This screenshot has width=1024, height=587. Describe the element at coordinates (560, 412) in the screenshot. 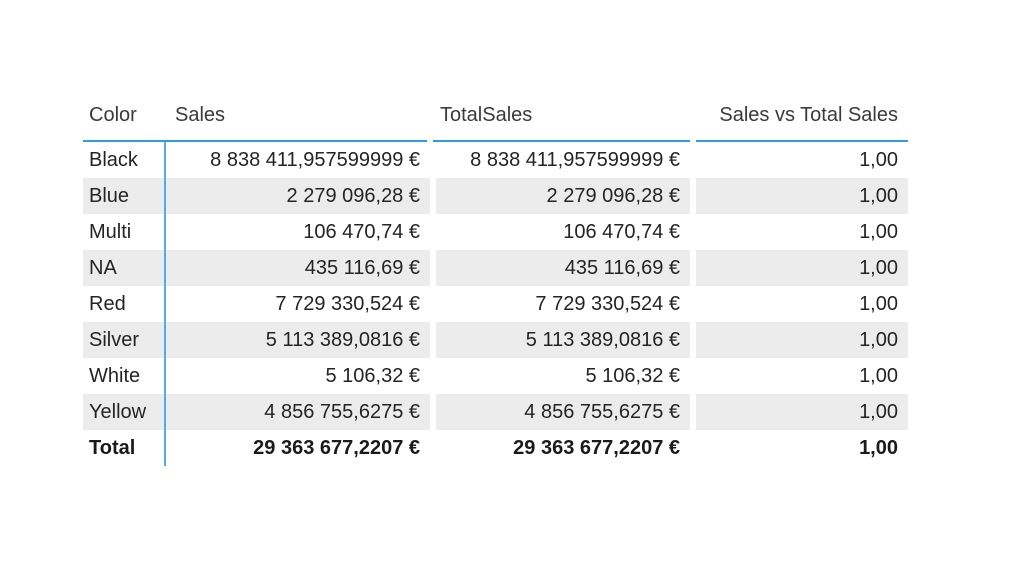

I see `cell-totalsales: 4 856 755,6275 €` at that location.